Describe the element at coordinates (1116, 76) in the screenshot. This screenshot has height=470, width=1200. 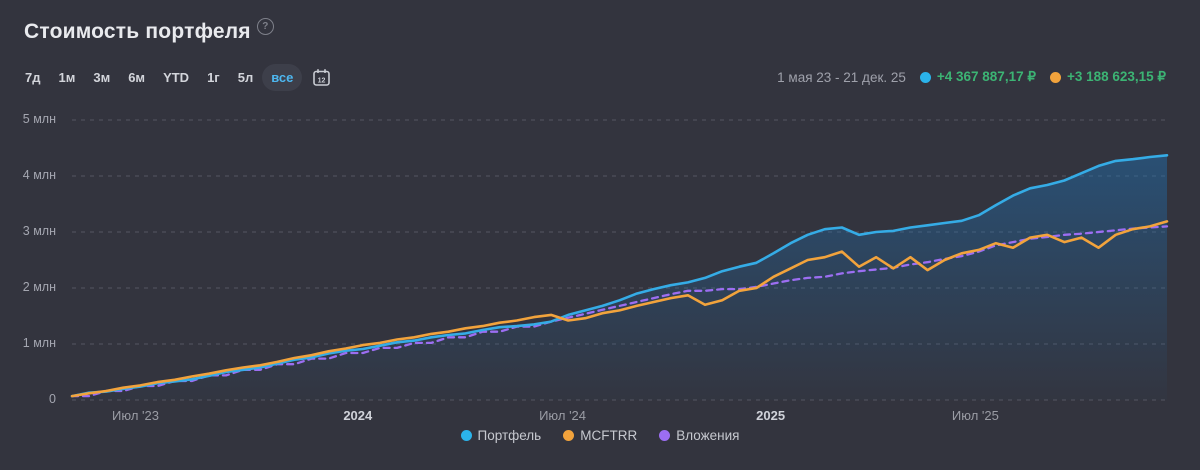
I see `benchmark-gain-value: +3 188 623,15 ₽` at that location.